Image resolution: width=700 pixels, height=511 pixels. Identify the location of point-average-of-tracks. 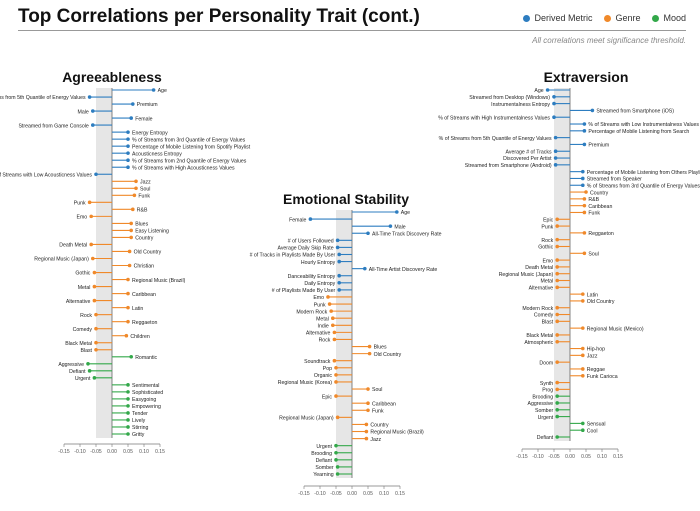
(555, 151).